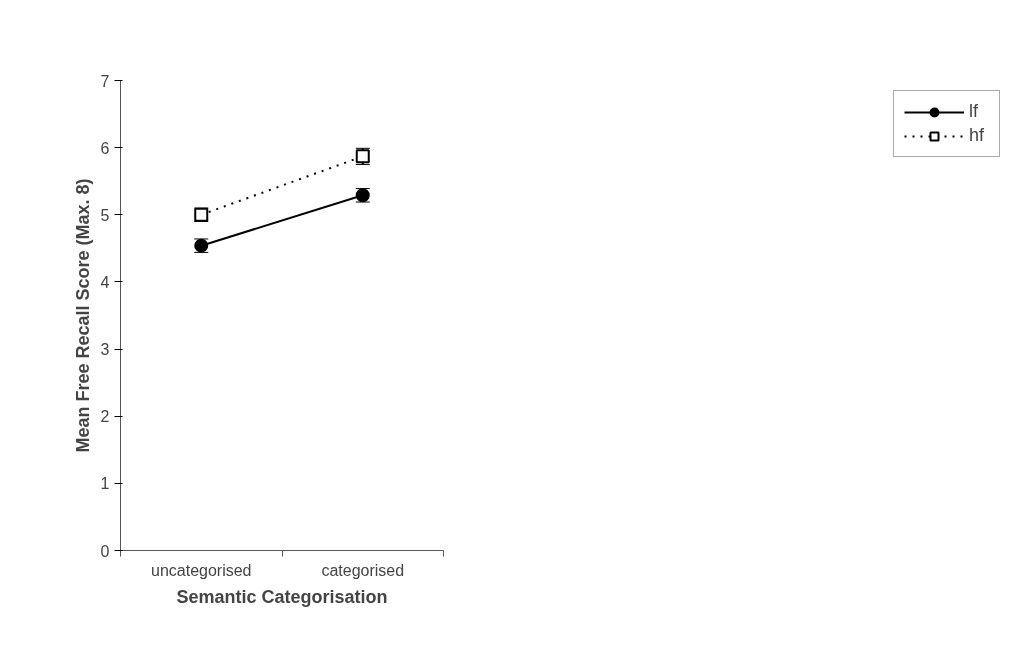  What do you see at coordinates (105, 484) in the screenshot?
I see `y-tick-label: 1` at bounding box center [105, 484].